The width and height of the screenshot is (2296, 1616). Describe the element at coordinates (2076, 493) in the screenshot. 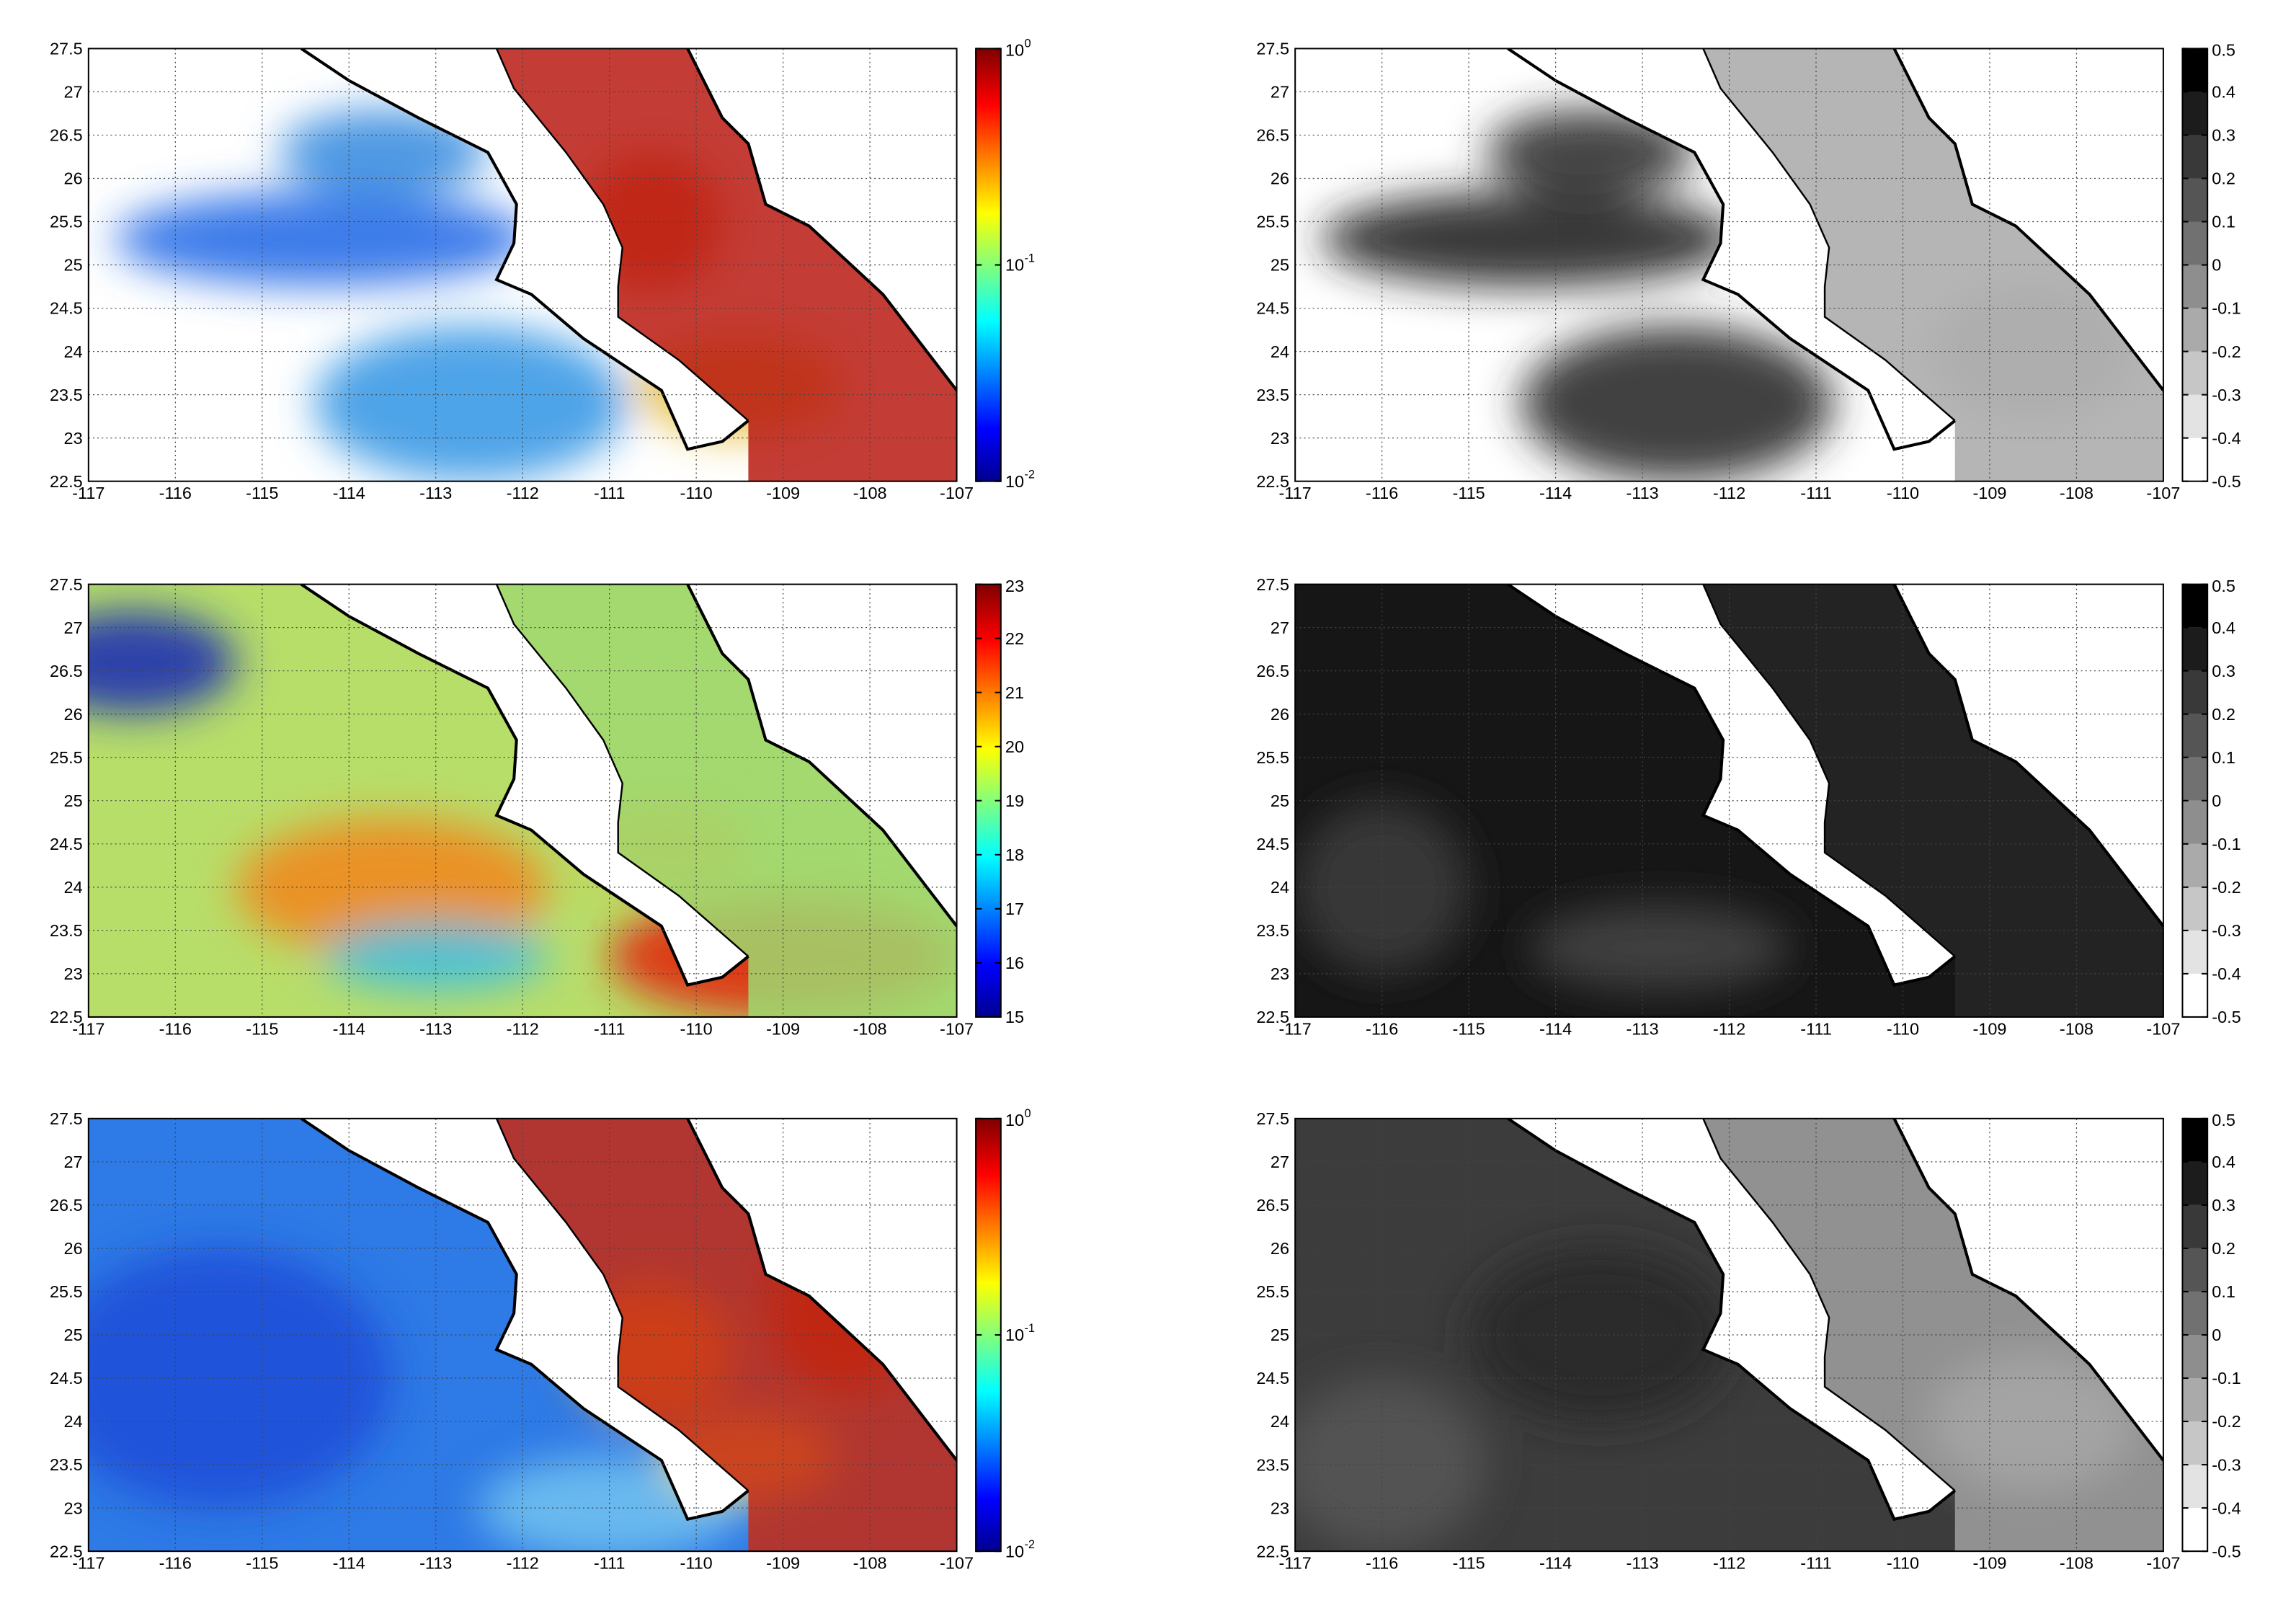

I see `x-tick-label: -108` at that location.